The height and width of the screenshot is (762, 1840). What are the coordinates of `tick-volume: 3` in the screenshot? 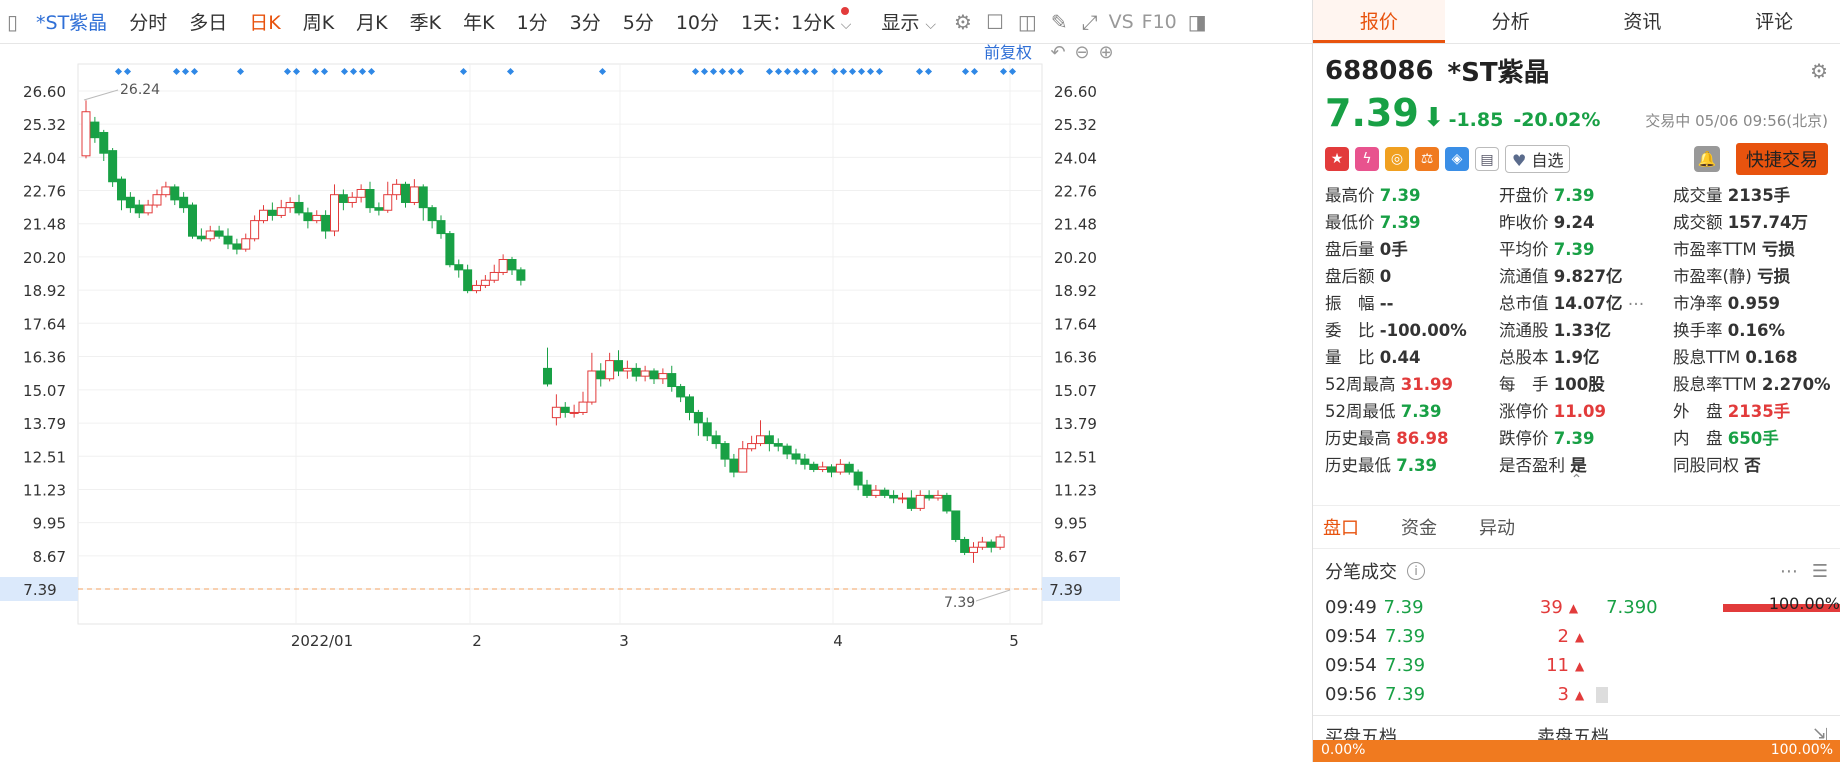 It's located at (1563, 694).